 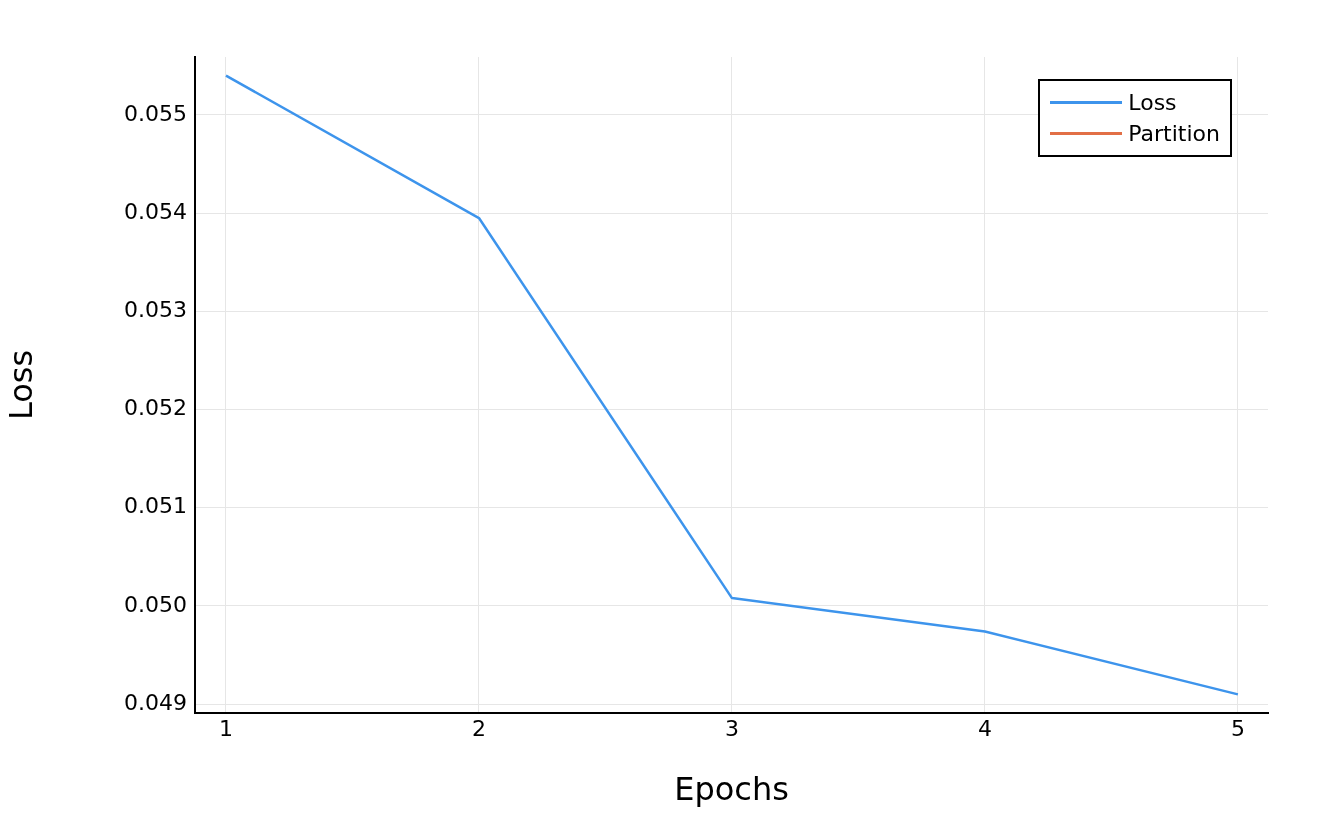 What do you see at coordinates (20, 385) in the screenshot?
I see `y-axis-title: Loss` at bounding box center [20, 385].